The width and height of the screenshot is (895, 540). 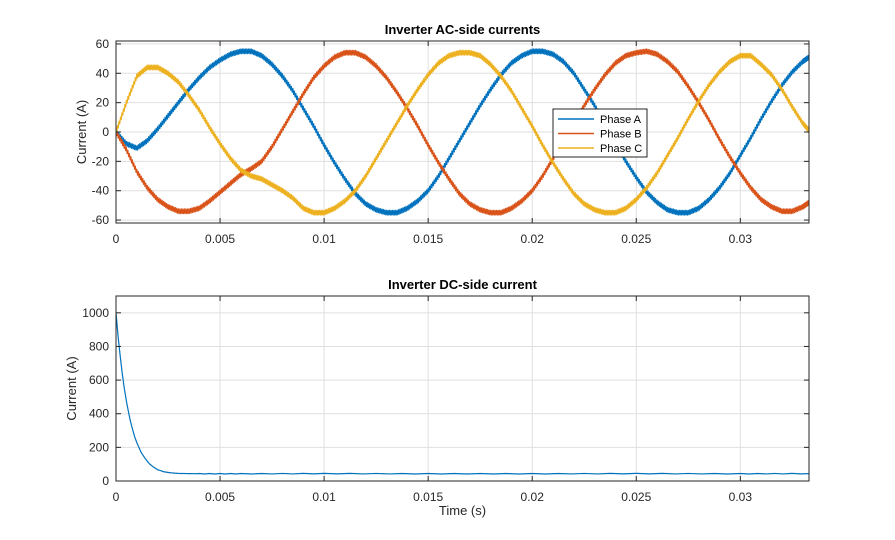 I want to click on ac-x-tick-label: 0.005, so click(x=220, y=239).